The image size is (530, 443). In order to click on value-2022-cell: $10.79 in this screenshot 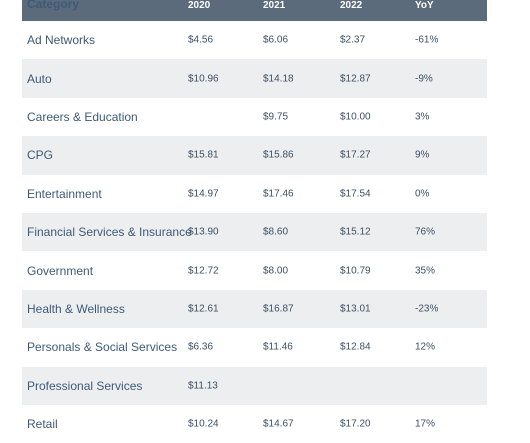, I will do `click(355, 271)`.